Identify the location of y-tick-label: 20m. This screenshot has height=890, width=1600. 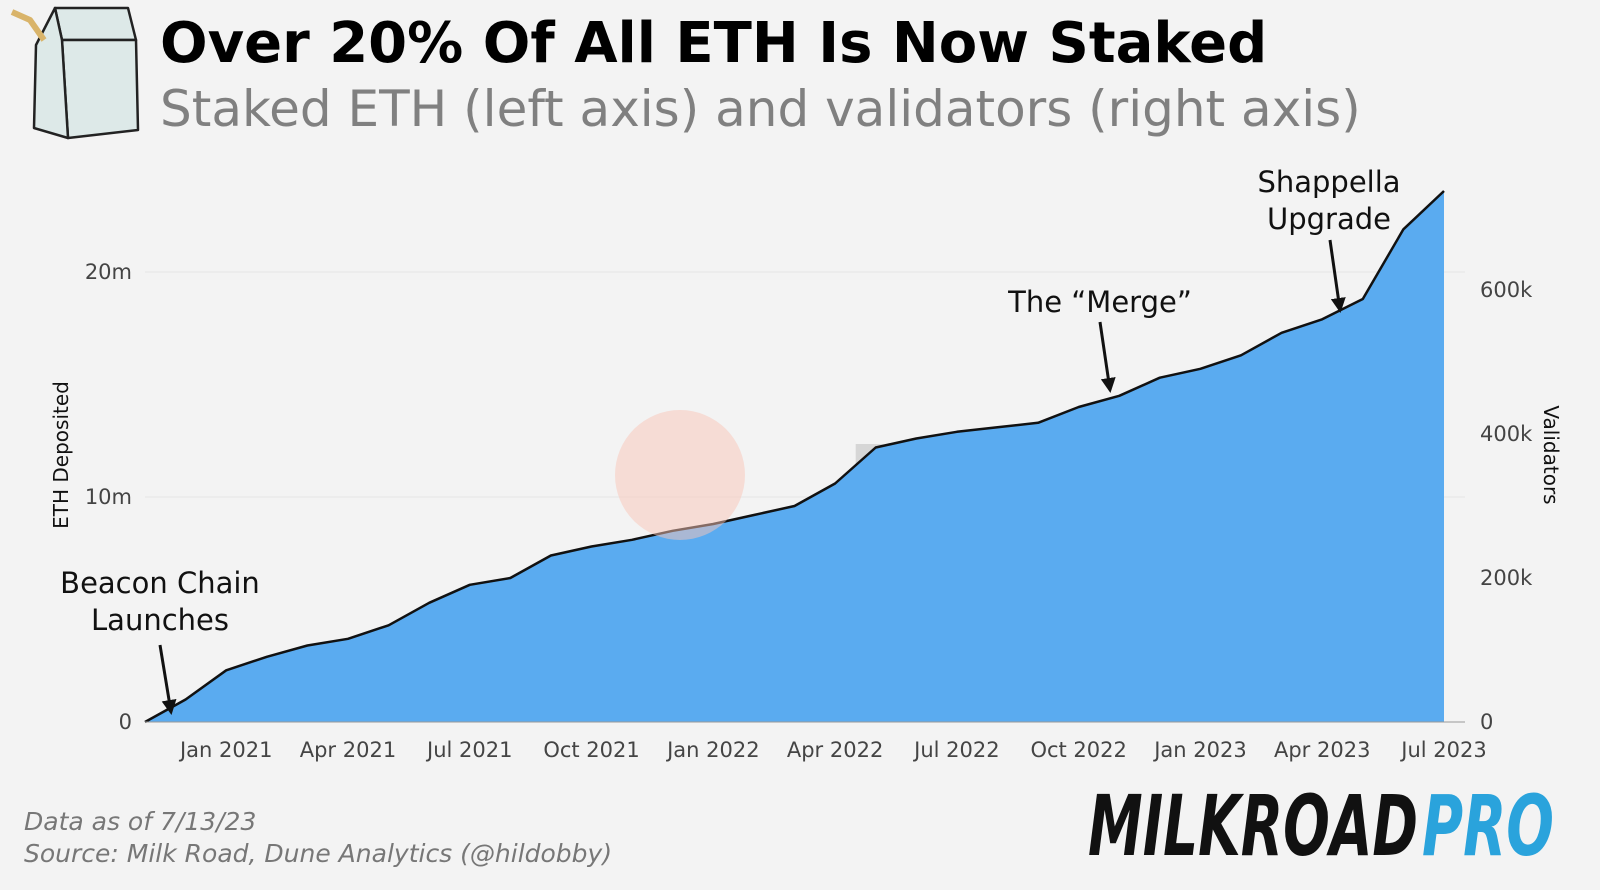
(108, 272).